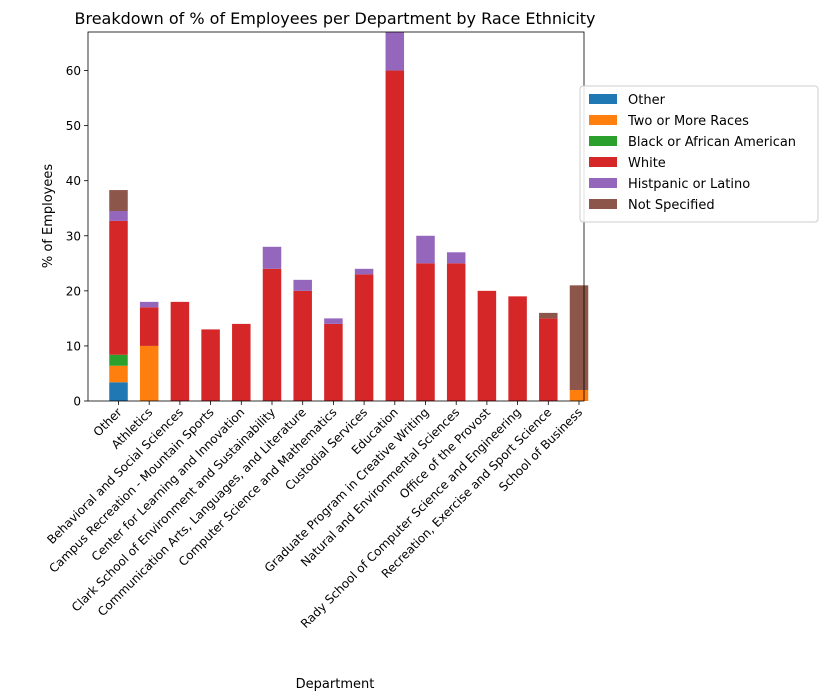 The height and width of the screenshot is (700, 828). Describe the element at coordinates (73, 291) in the screenshot. I see `y-tick-label: 20` at that location.